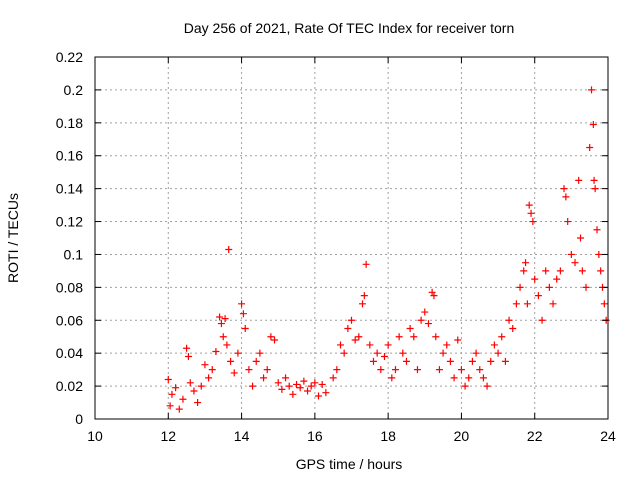 Image resolution: width=640 pixels, height=480 pixels. What do you see at coordinates (315, 436) in the screenshot?
I see `x-tick-label: 16` at bounding box center [315, 436].